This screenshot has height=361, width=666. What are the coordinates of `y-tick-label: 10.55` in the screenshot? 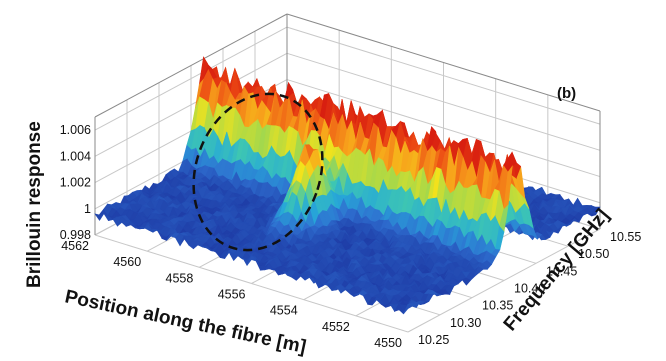 It's located at (625, 237).